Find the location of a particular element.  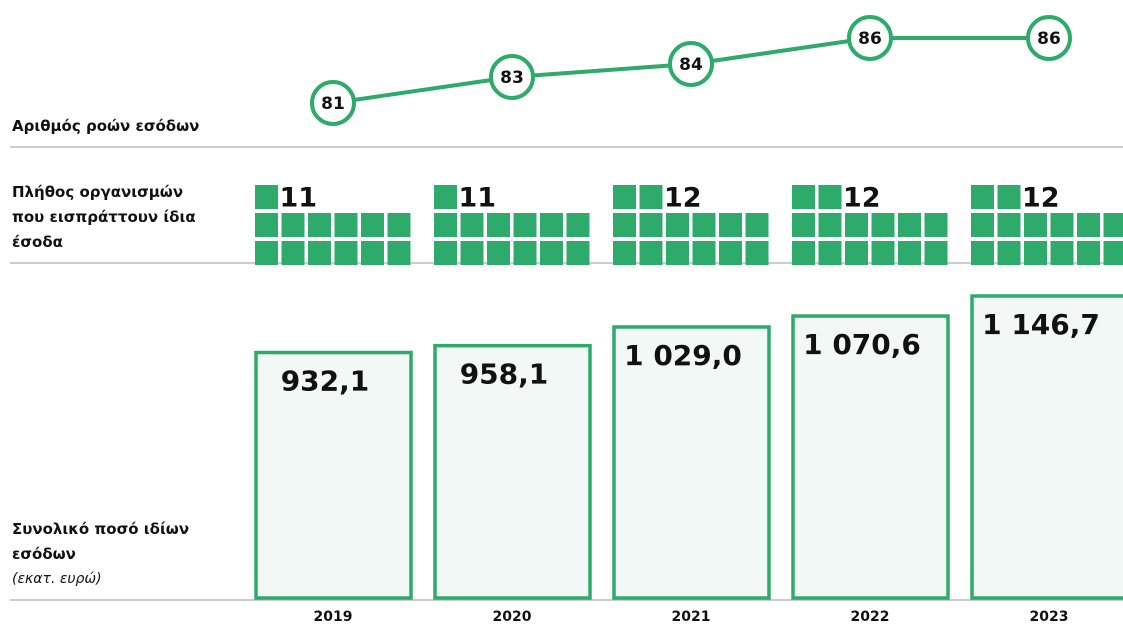

data-label: 1 070,6 is located at coordinates (862, 344).